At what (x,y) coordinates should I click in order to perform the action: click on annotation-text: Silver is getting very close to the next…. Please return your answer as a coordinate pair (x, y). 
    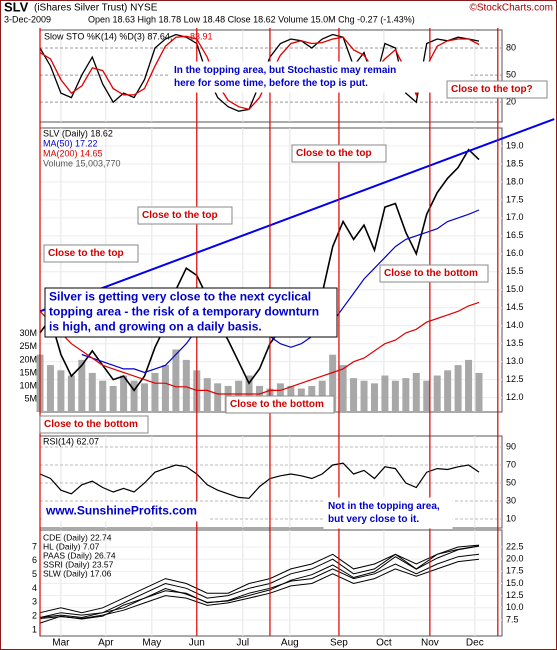
    Looking at the image, I should click on (180, 297).